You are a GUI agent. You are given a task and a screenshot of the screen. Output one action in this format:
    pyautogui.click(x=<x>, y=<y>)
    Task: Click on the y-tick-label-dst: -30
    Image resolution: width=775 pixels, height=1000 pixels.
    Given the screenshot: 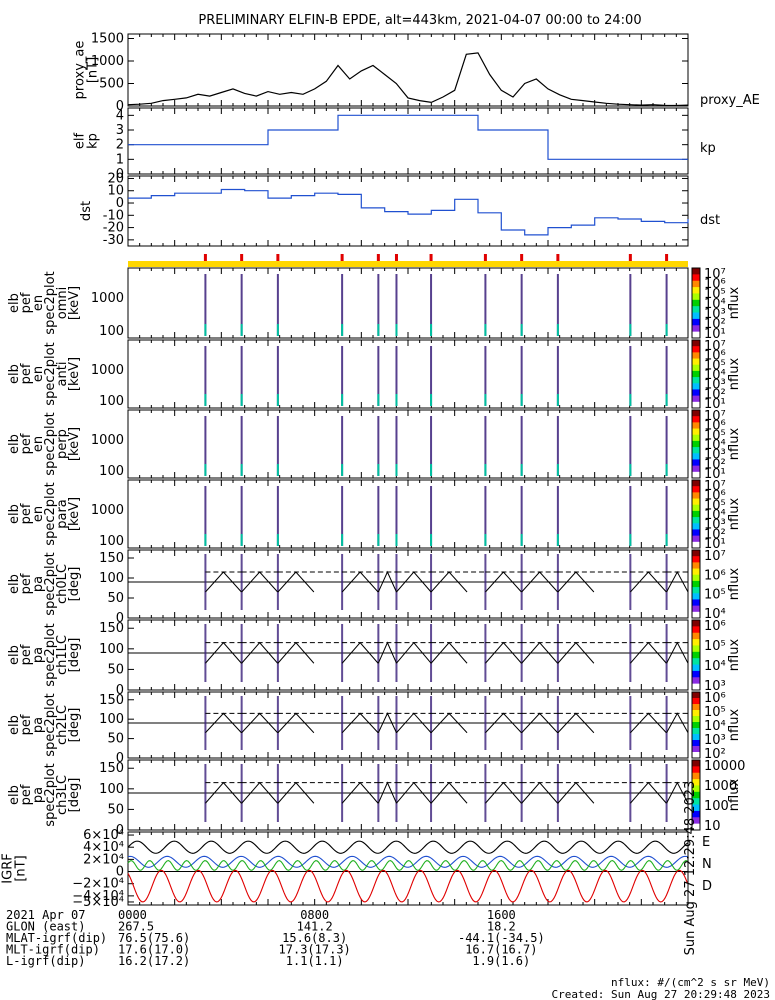 What is the action you would take?
    pyautogui.click(x=113, y=240)
    